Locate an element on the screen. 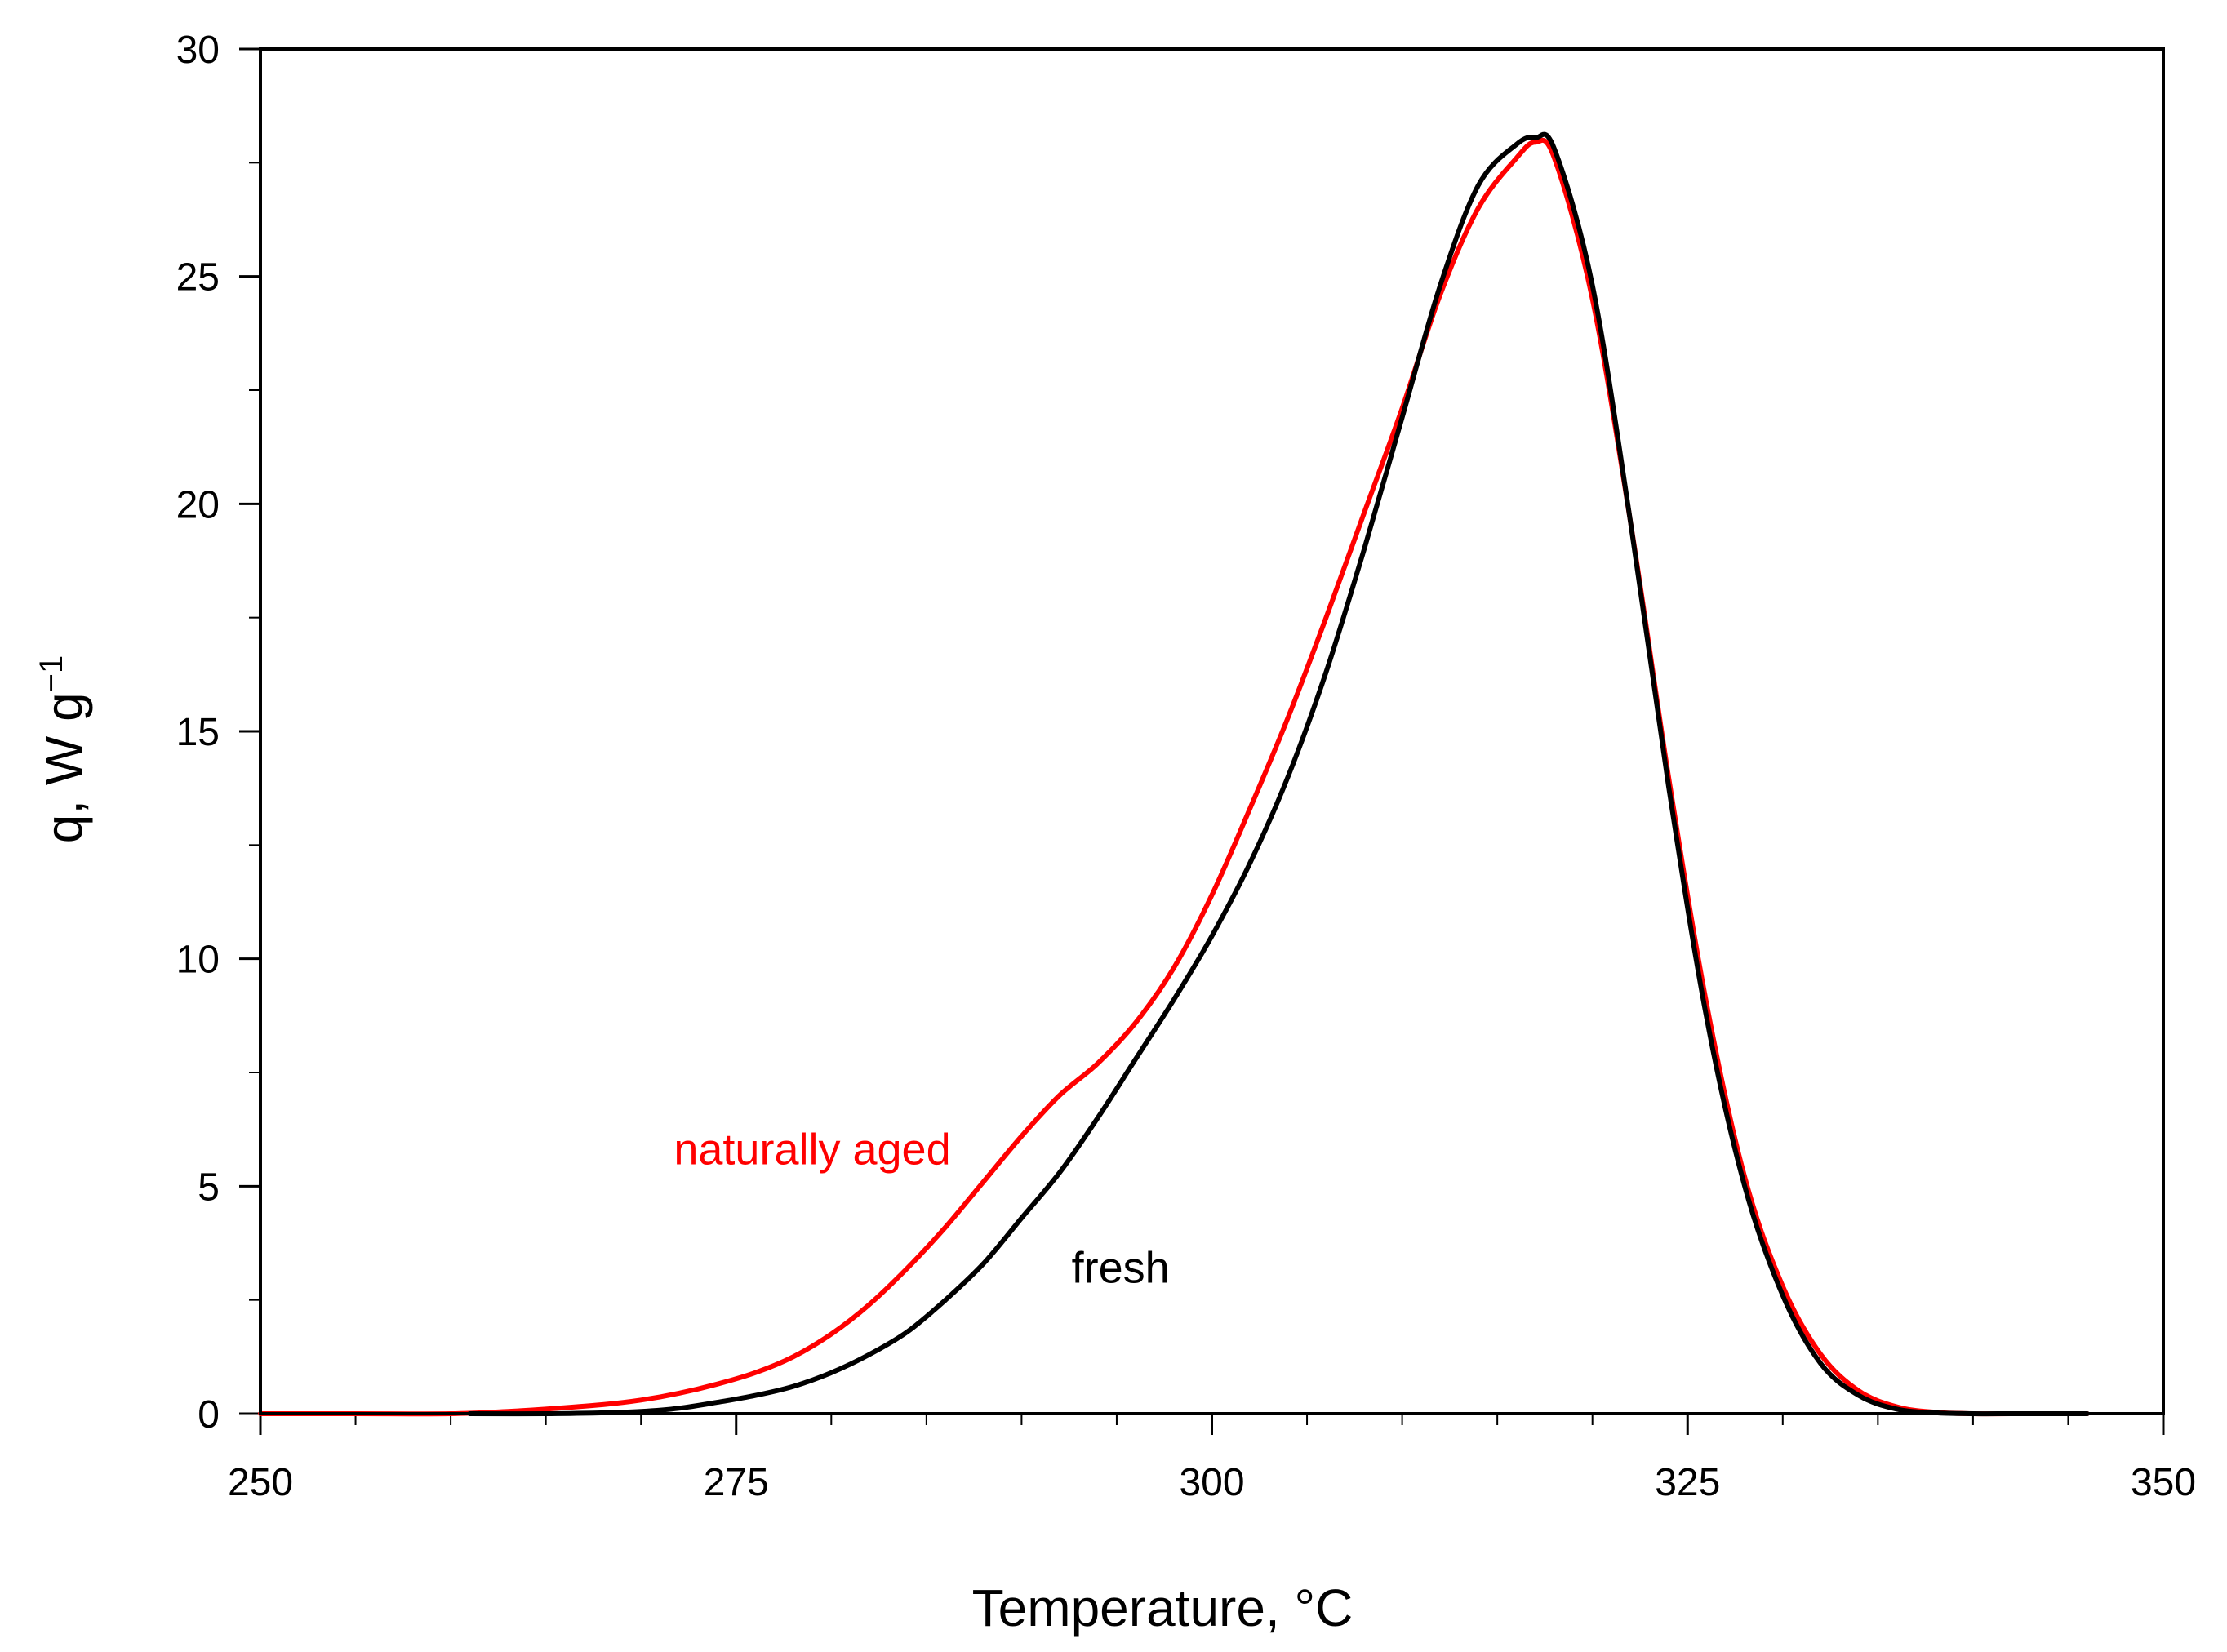 This screenshot has width=2227, height=1652. y-tick-label: 0 is located at coordinates (209, 1415).